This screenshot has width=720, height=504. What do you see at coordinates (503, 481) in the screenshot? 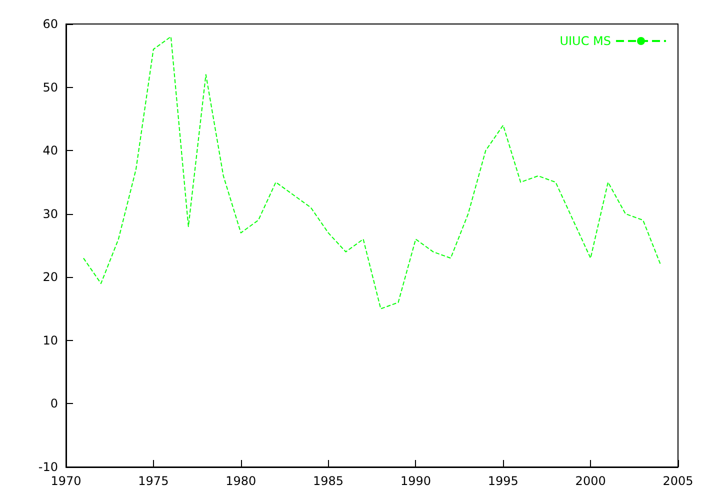
I see `x-tick-label: 1995` at bounding box center [503, 481].